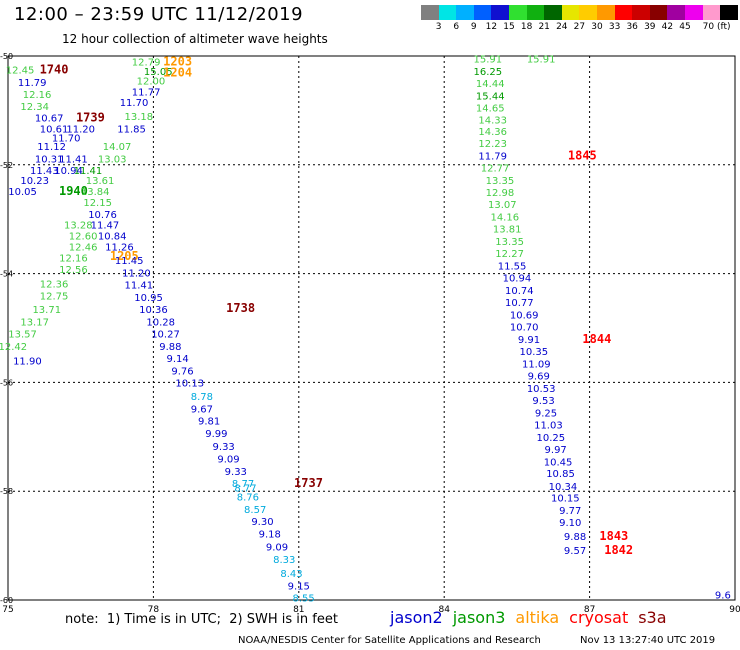 The height and width of the screenshot is (650, 740). Describe the element at coordinates (22, 334) in the screenshot. I see `wave-height-value: 13.57` at that location.